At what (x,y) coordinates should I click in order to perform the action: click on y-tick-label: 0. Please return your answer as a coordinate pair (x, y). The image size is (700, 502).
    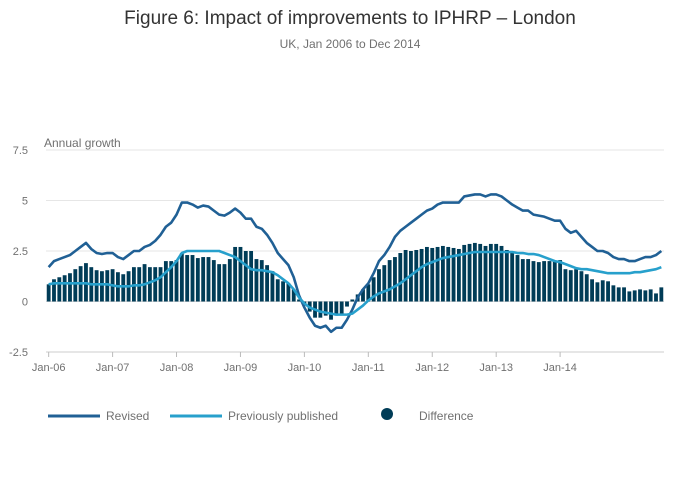
    Looking at the image, I should click on (25, 303).